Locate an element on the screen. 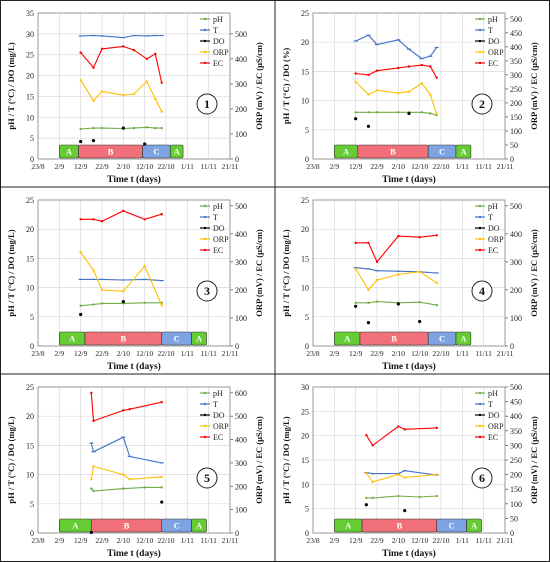 This screenshot has width=550, height=562. series-line-EC is located at coordinates (121, 64).